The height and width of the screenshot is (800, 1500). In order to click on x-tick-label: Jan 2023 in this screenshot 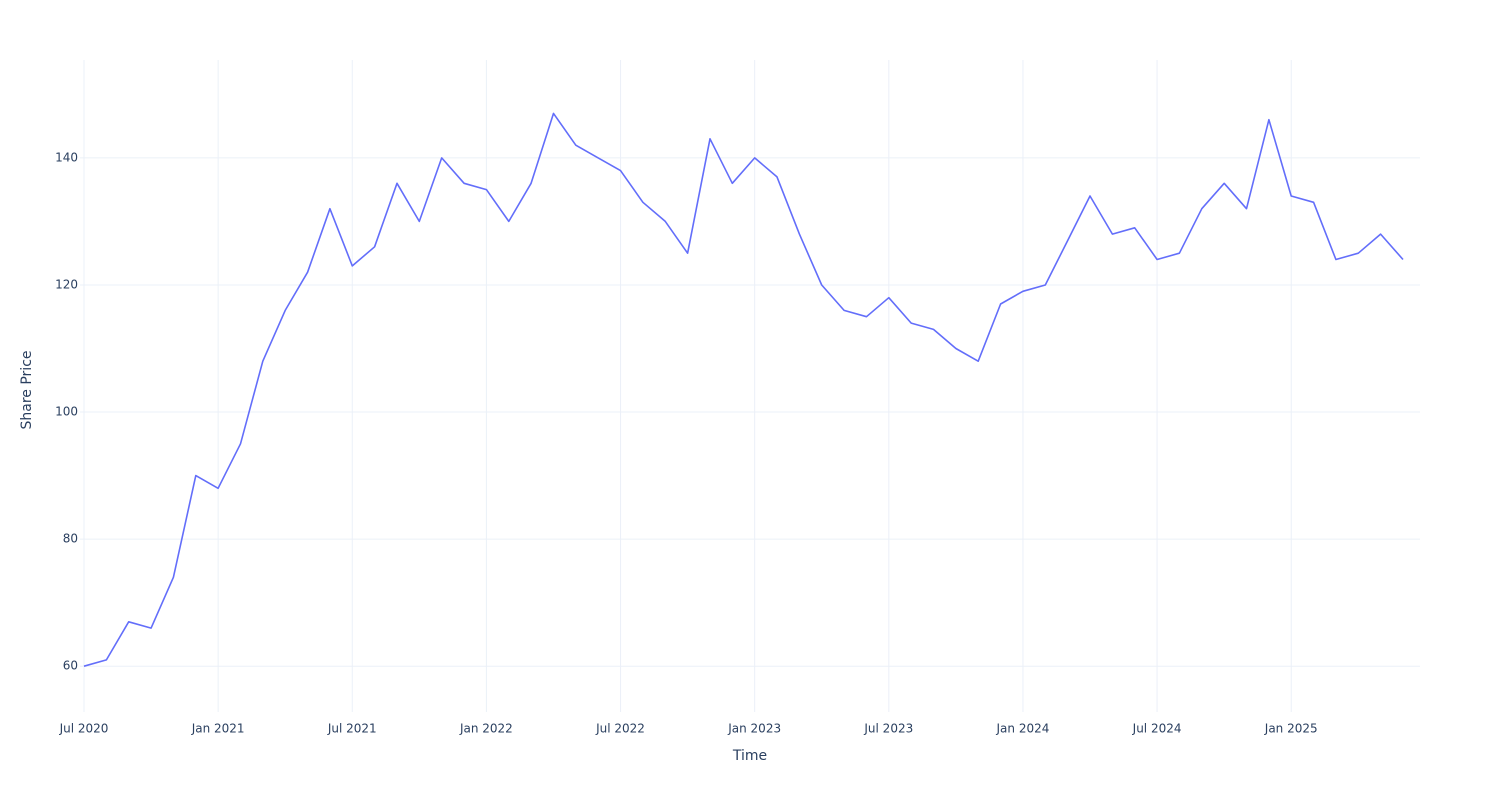, I will do `click(754, 729)`.